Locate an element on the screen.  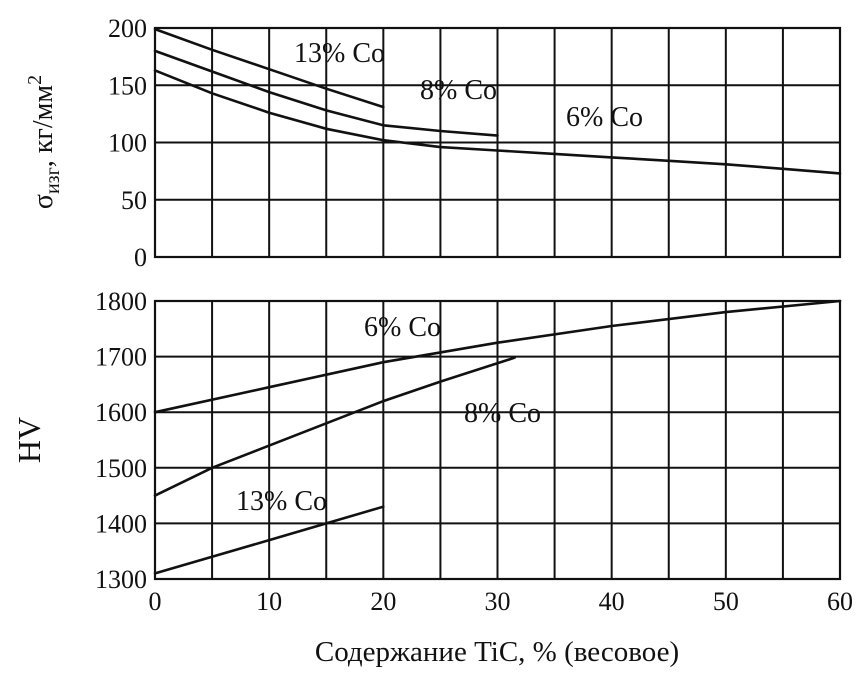
x-tick-label: 60 is located at coordinates (840, 601).